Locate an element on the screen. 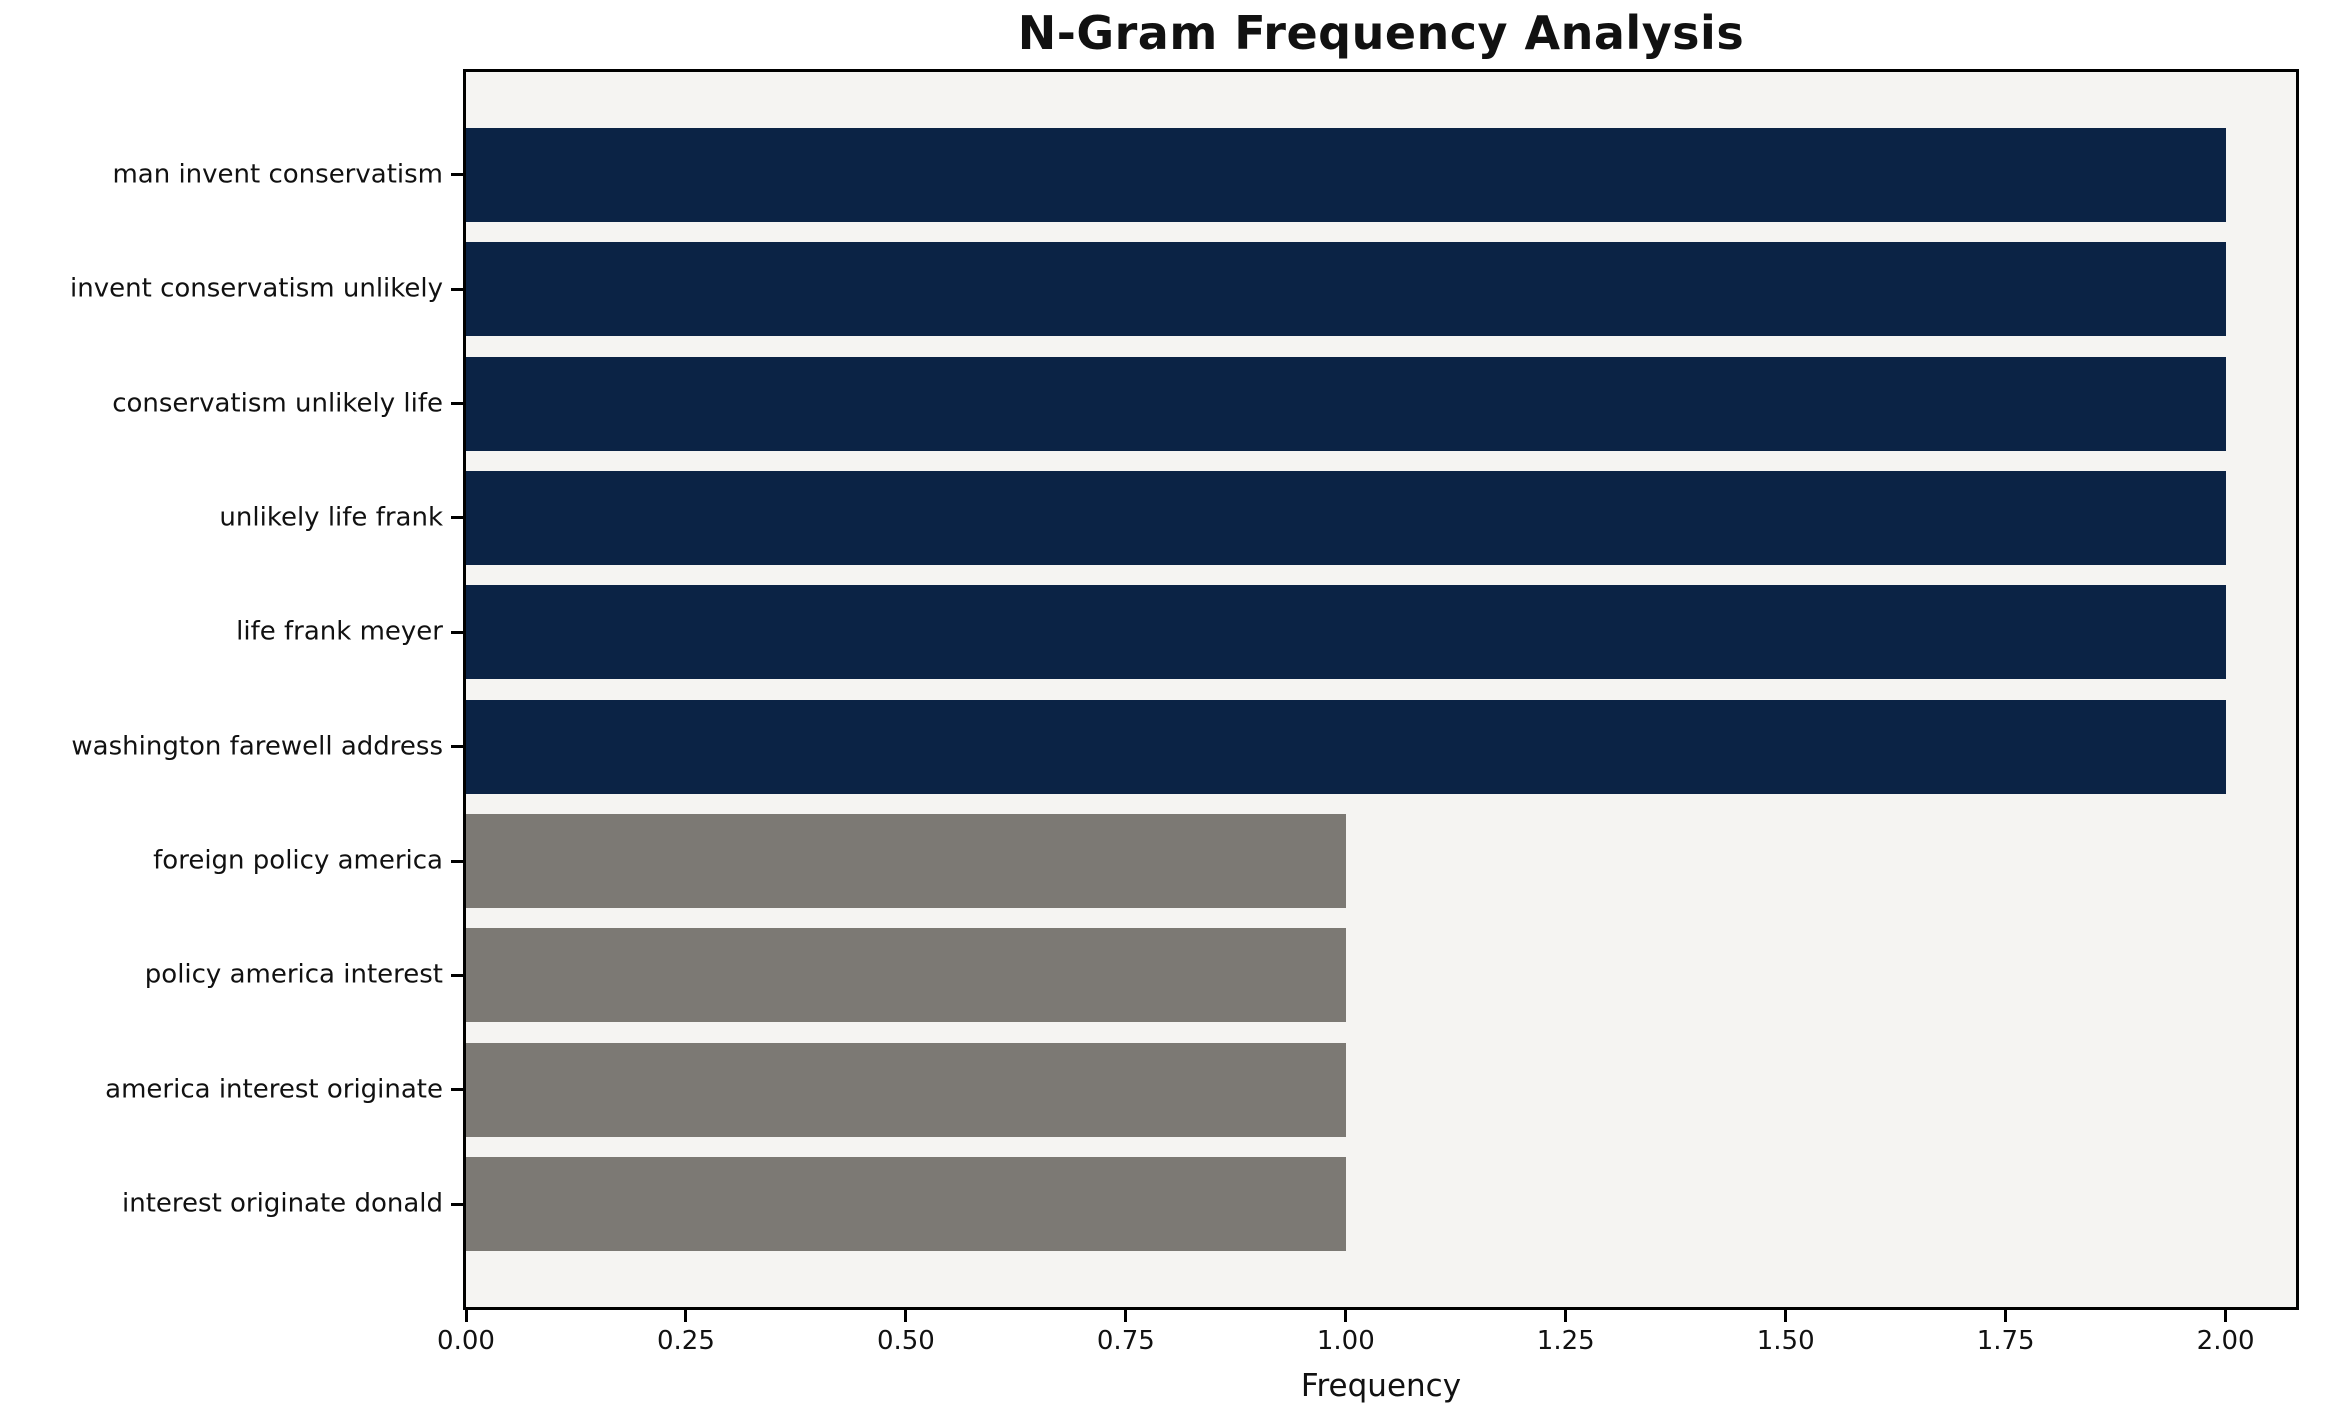 The image size is (2340, 1414). x-axis-tick-label: 2.00 is located at coordinates (2225, 1341).